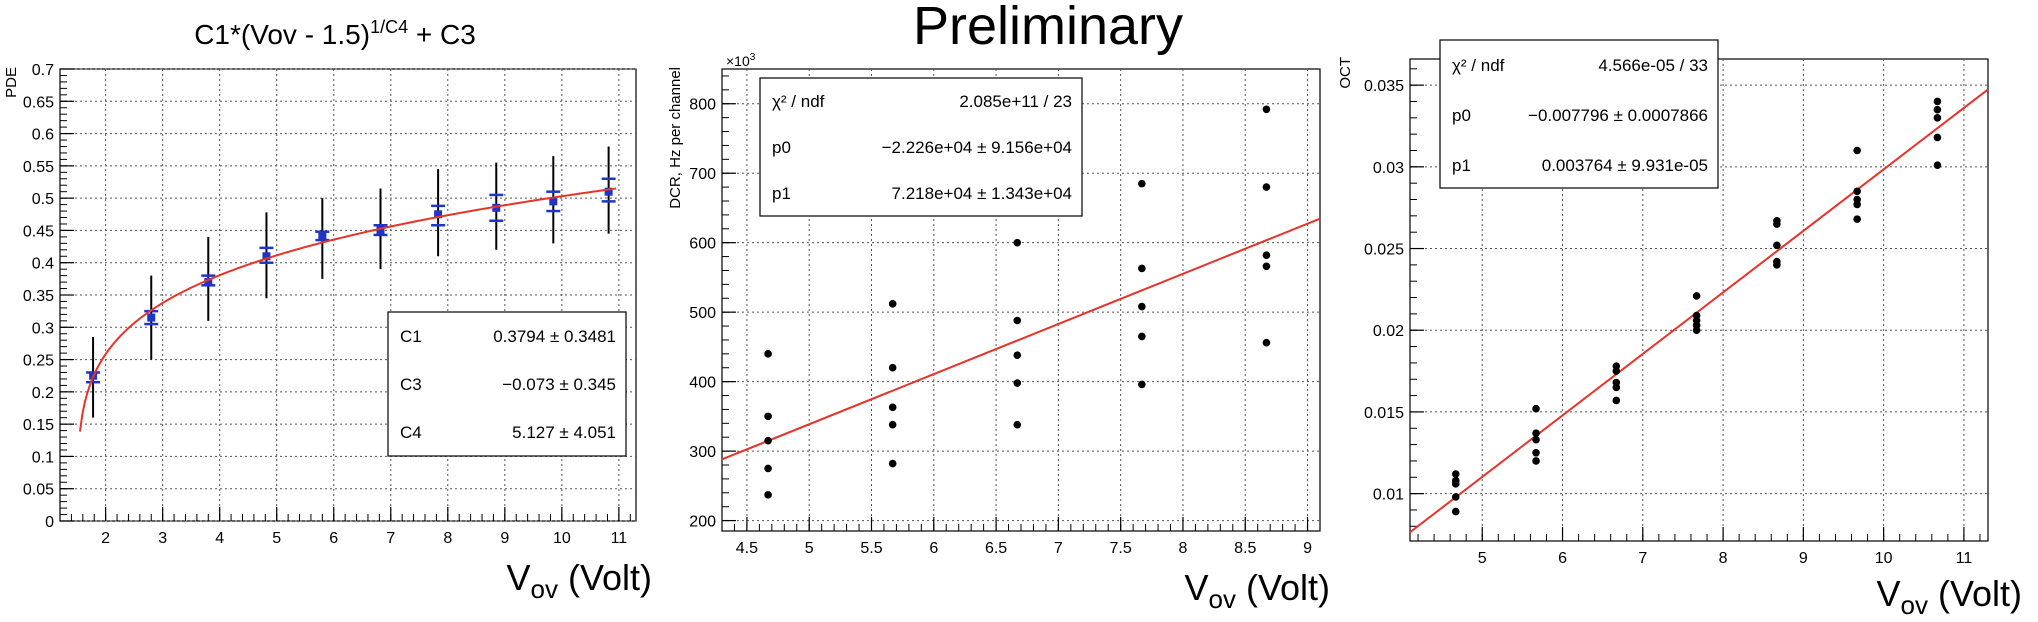  What do you see at coordinates (38, 231) in the screenshot?
I see `y-tick-label: 0.45` at bounding box center [38, 231].